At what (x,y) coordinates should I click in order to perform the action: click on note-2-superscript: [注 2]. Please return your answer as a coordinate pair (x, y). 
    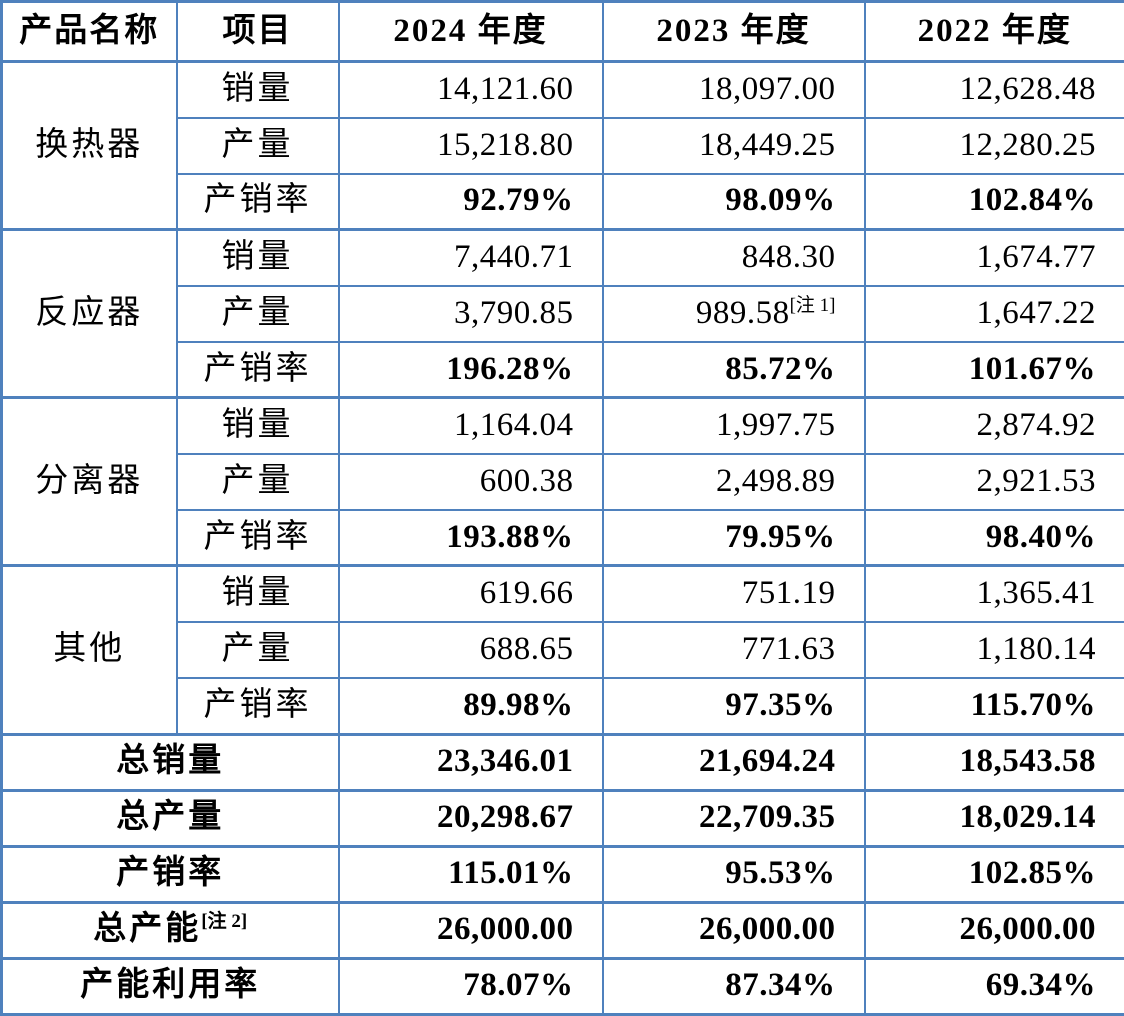
    Looking at the image, I should click on (224, 922).